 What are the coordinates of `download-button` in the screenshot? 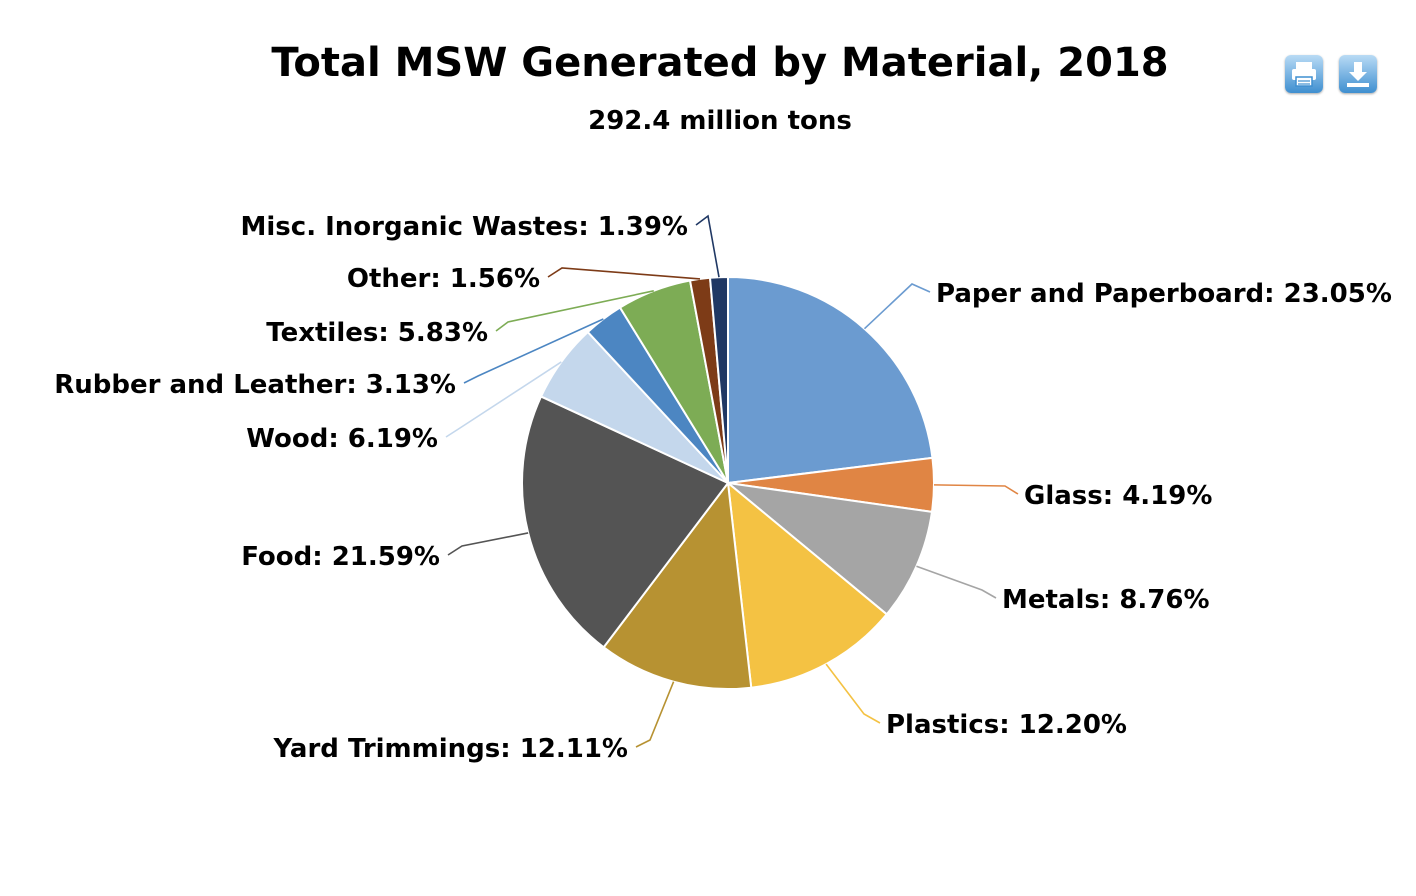 It's located at (1358, 74).